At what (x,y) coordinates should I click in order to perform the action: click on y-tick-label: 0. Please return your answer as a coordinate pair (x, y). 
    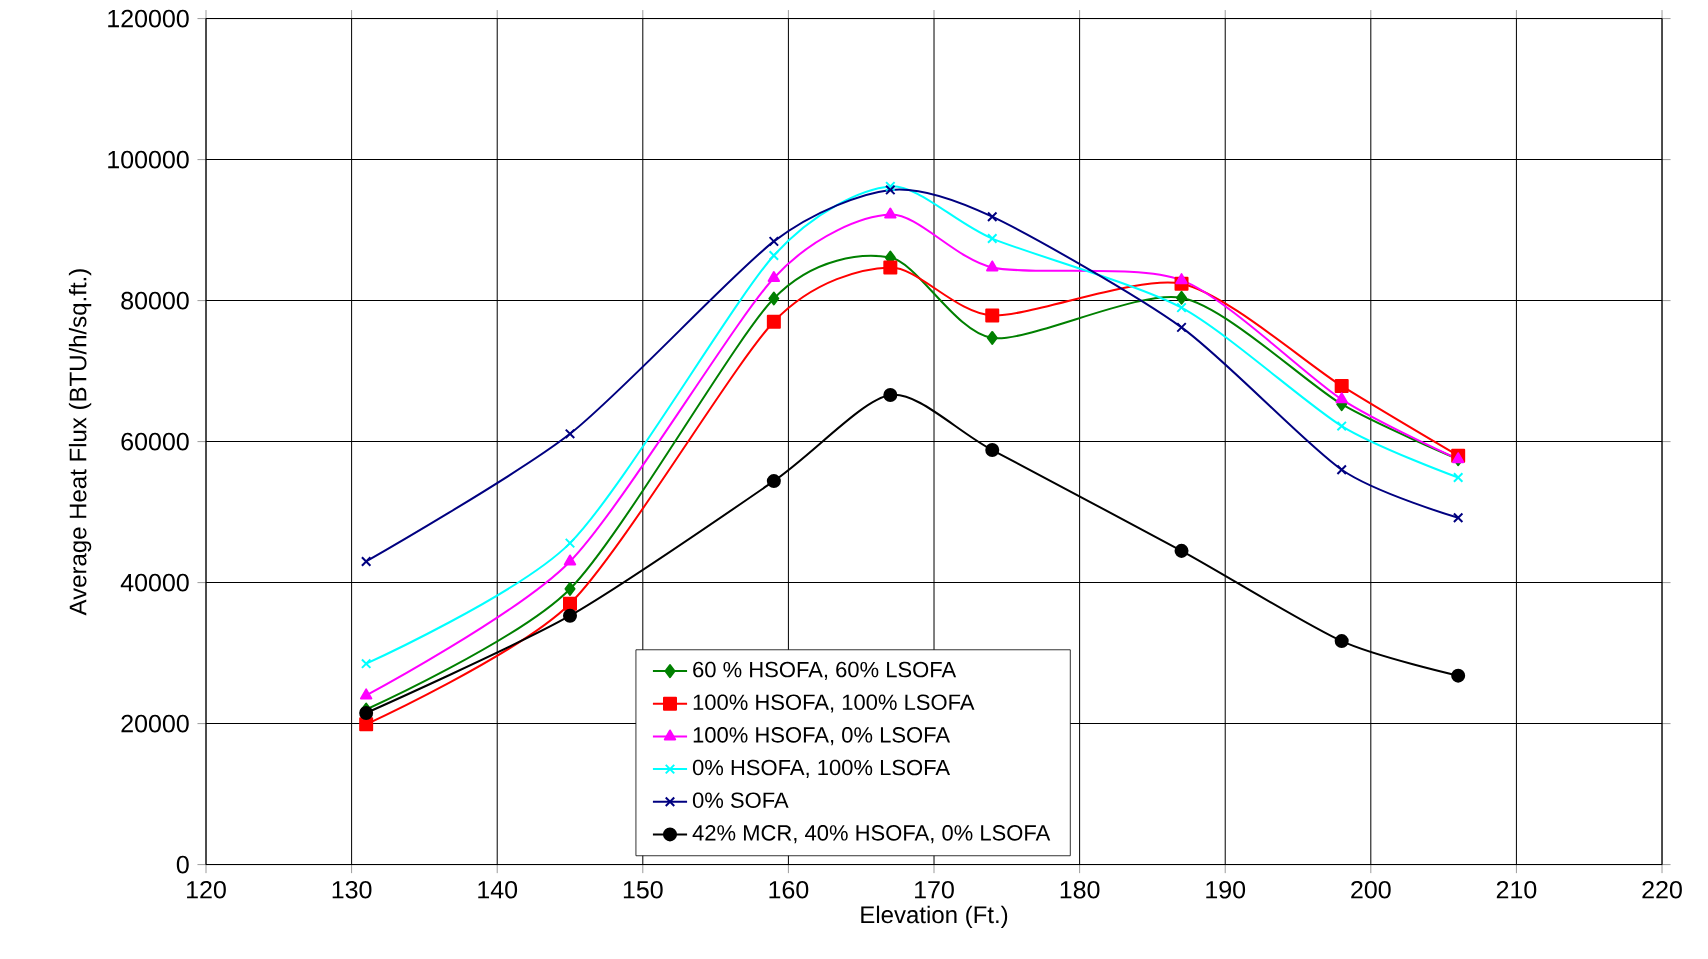
    Looking at the image, I should click on (182, 864).